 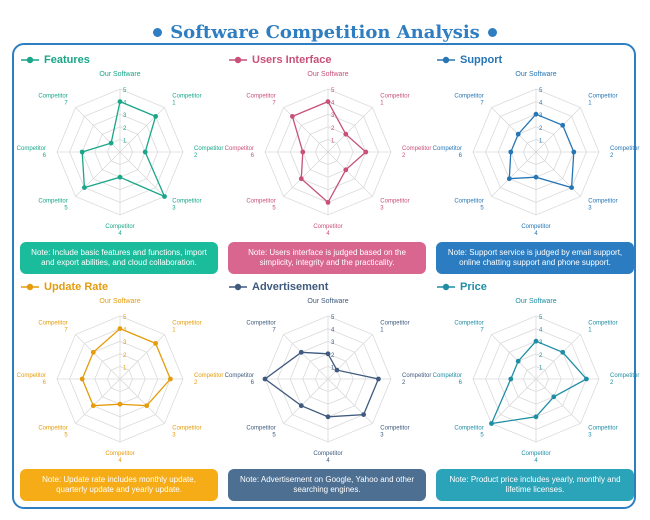 What do you see at coordinates (76, 287) in the screenshot?
I see `chart-title: Update Rate` at bounding box center [76, 287].